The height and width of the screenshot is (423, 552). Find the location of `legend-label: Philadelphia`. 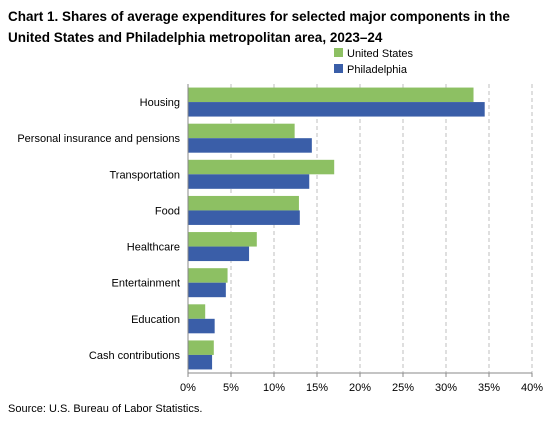

legend-label: Philadelphia is located at coordinates (377, 70).